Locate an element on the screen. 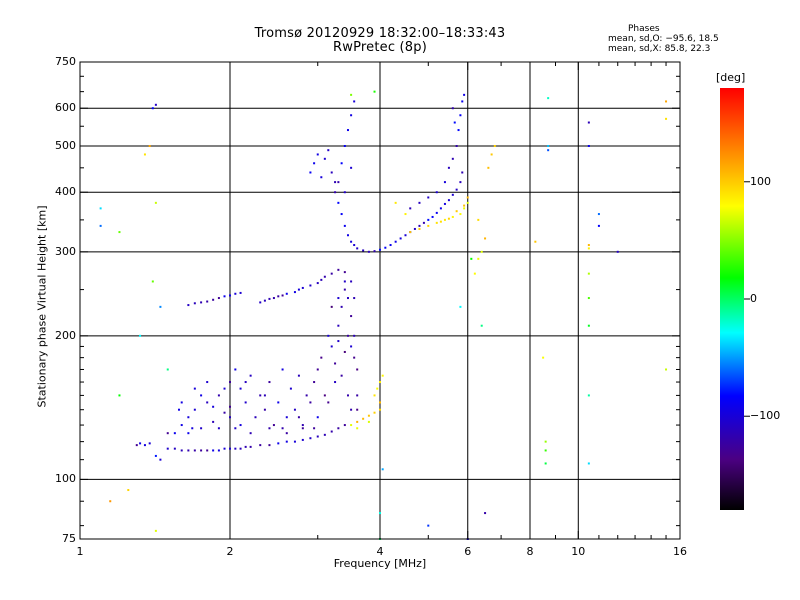 The image size is (800, 600). colorbar-tick-label: 100 is located at coordinates (760, 181).